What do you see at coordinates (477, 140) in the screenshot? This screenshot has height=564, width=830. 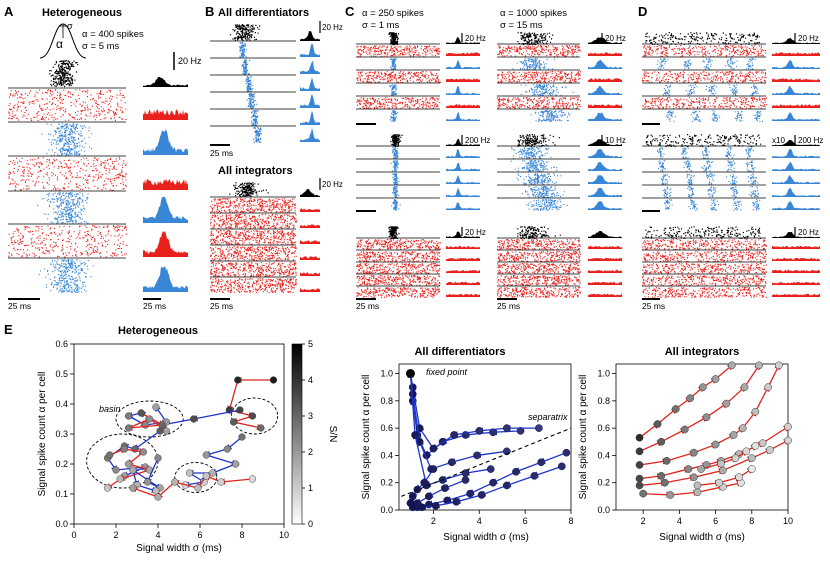 I see `panel-c-rate-3: 200 Hz` at bounding box center [477, 140].